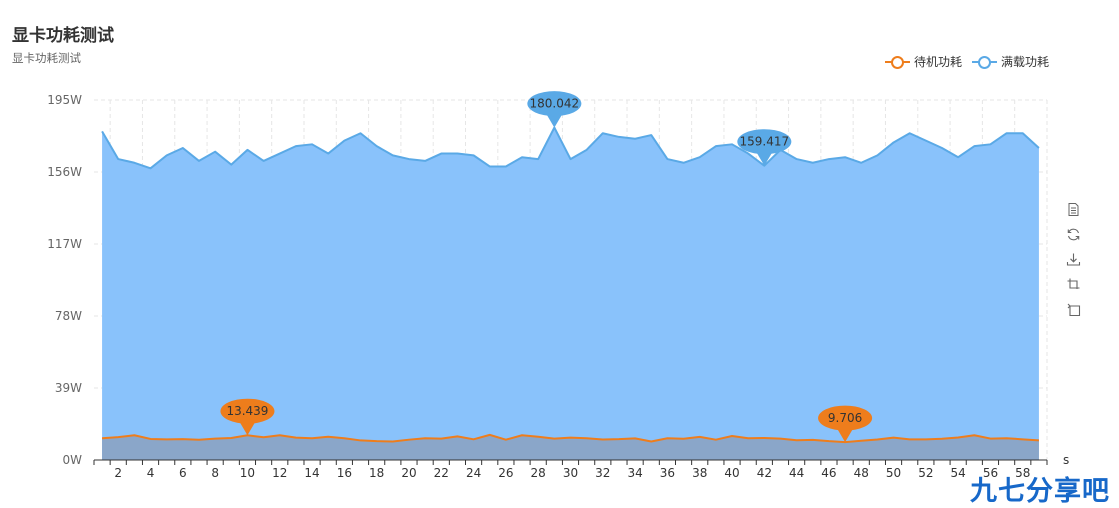 Image resolution: width=1119 pixels, height=508 pixels. Describe the element at coordinates (1040, 491) in the screenshot. I see `watermark-logo: 九七分享吧` at that location.